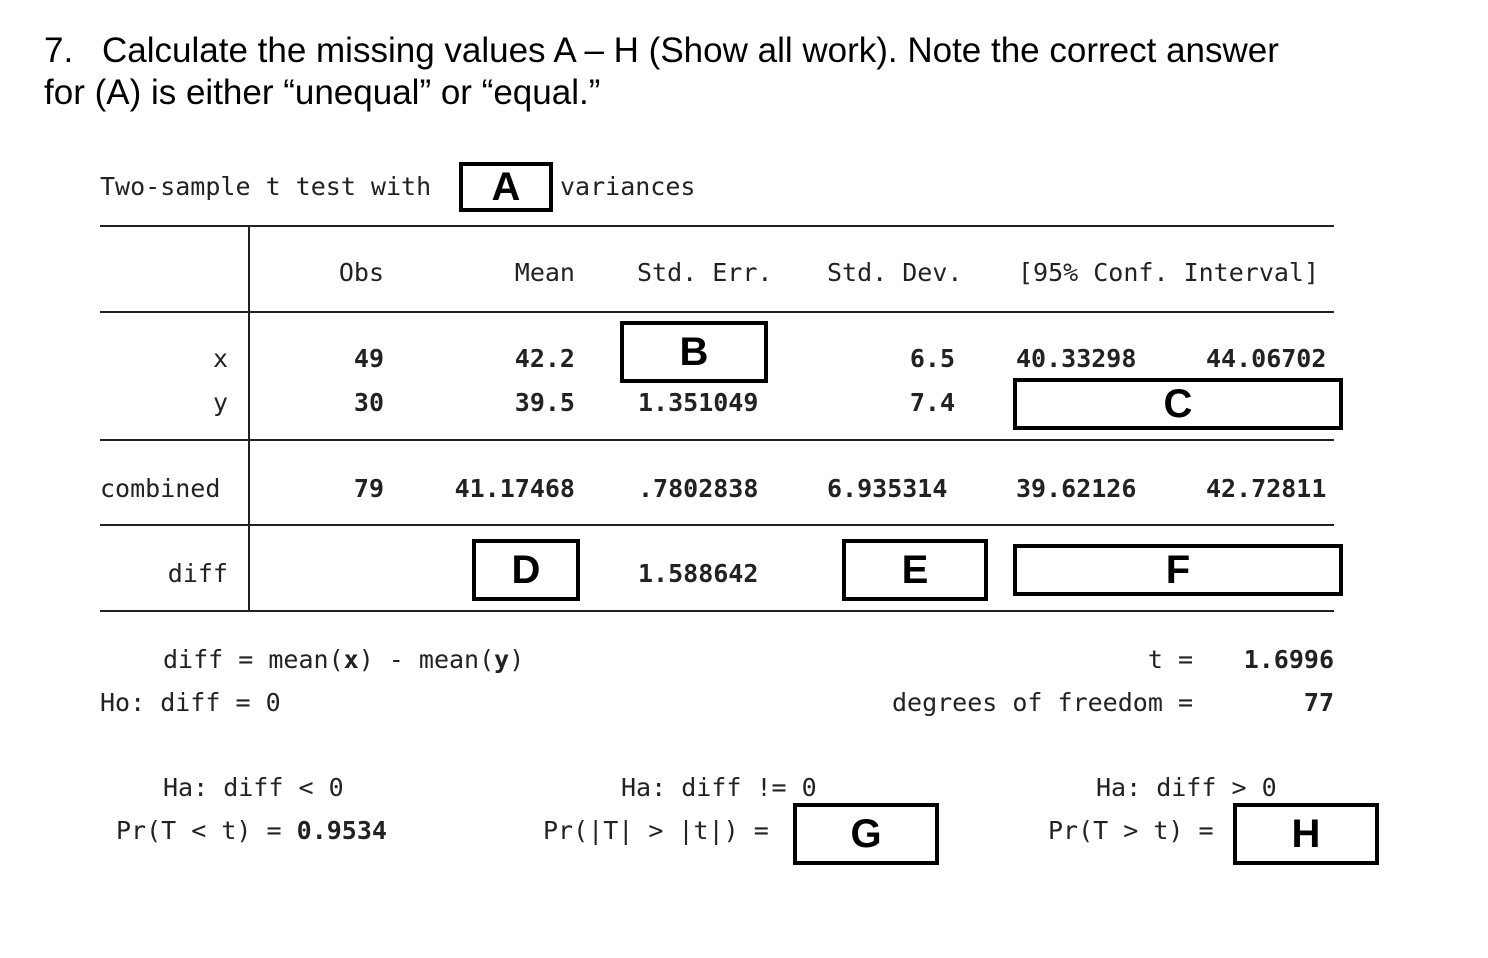 The width and height of the screenshot is (1488, 958). What do you see at coordinates (368, 488) in the screenshot?
I see `row-combined-obs: 79` at bounding box center [368, 488].